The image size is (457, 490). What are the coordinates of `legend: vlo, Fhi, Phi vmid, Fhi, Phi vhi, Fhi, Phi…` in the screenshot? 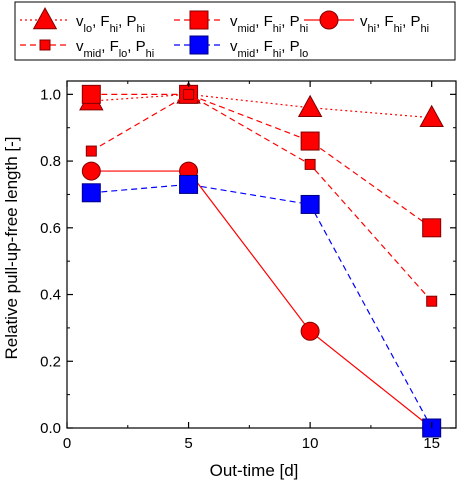 It's located at (235, 31).